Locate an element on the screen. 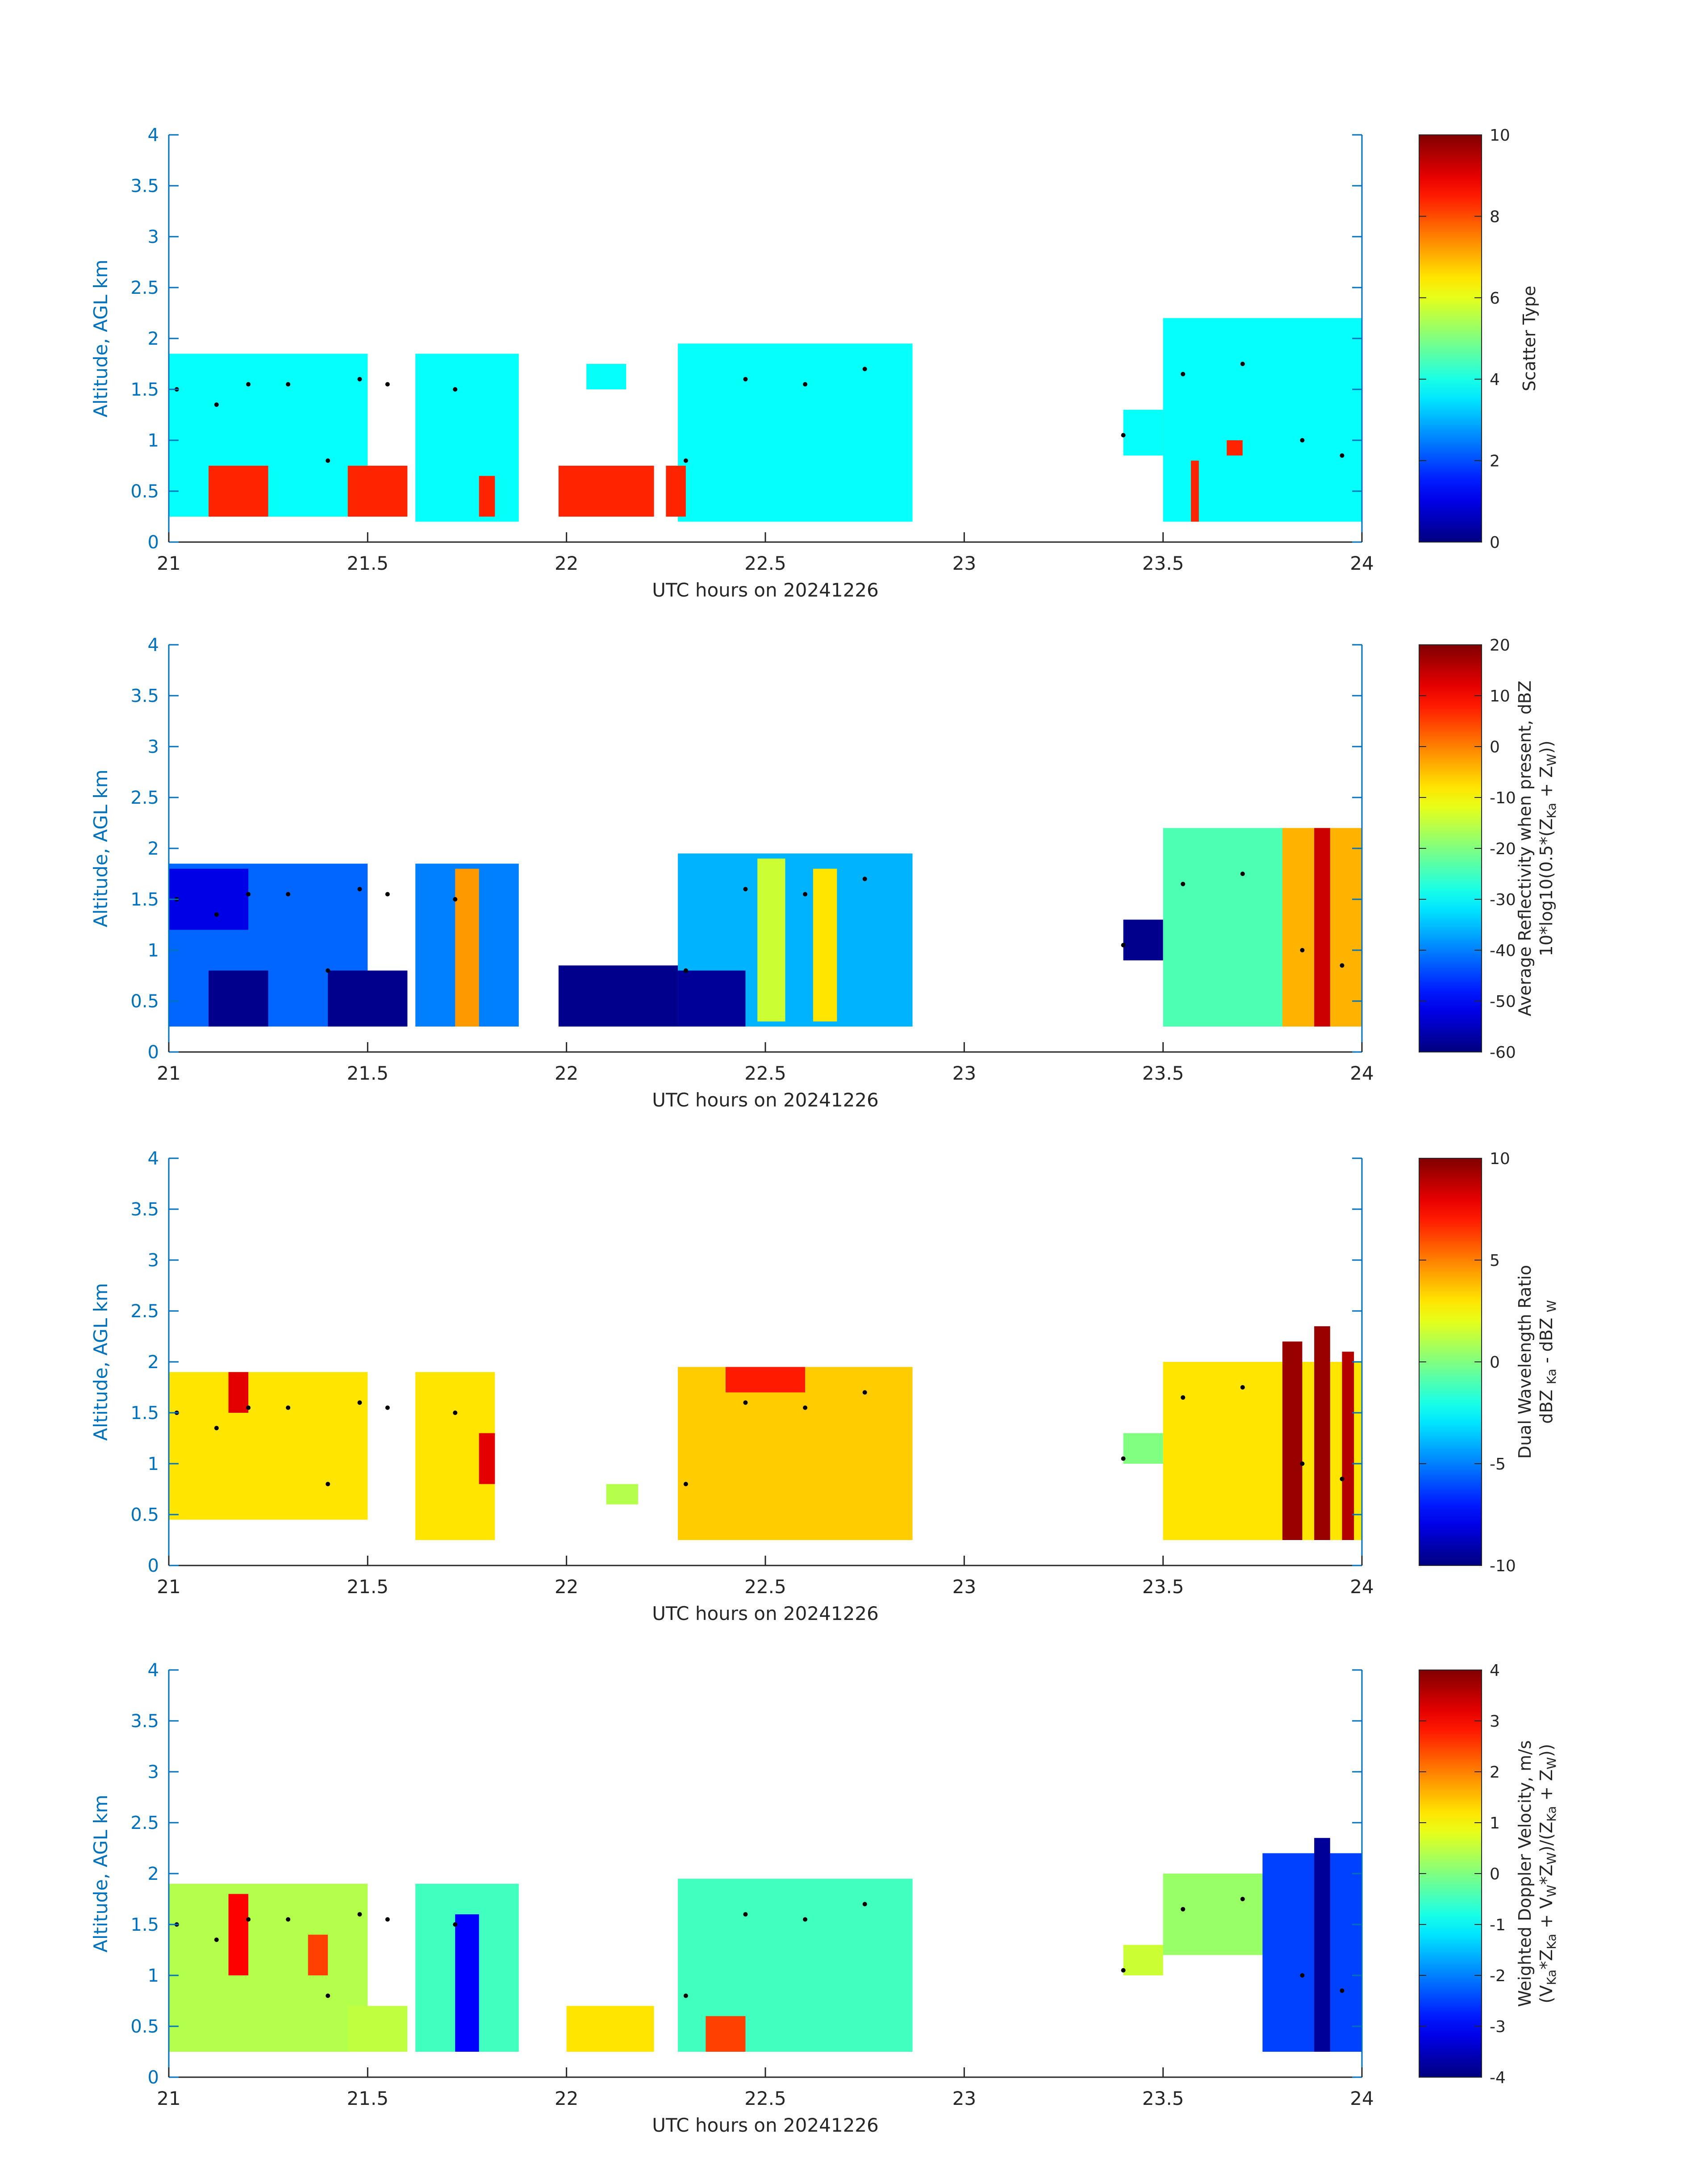 The image size is (1708, 2179). colorbar-tick-label: -40 is located at coordinates (1503, 951).